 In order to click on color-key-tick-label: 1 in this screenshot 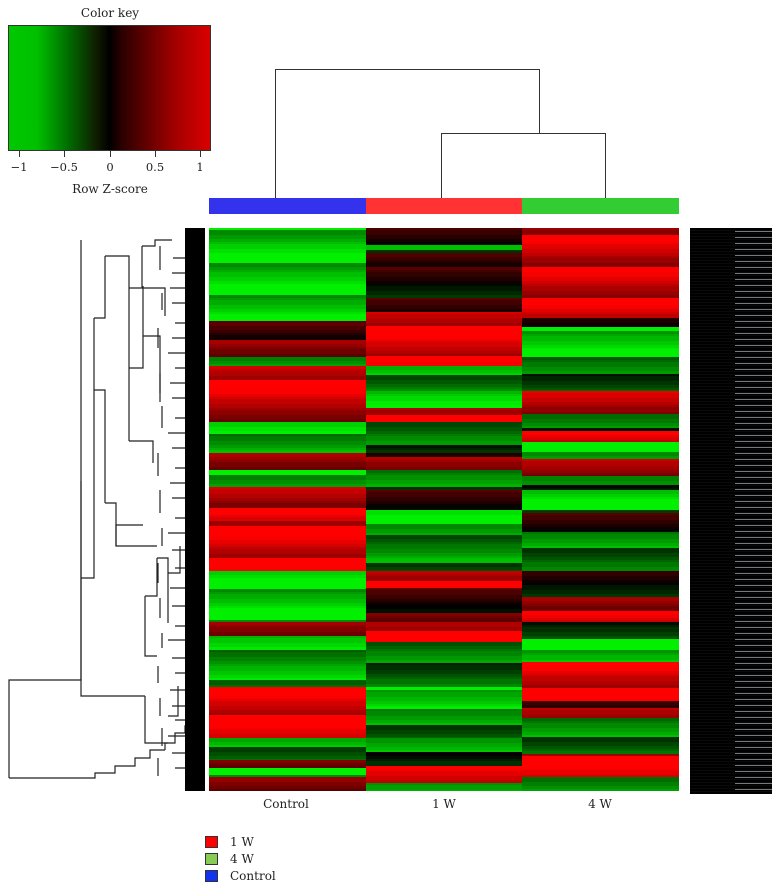, I will do `click(200, 167)`.